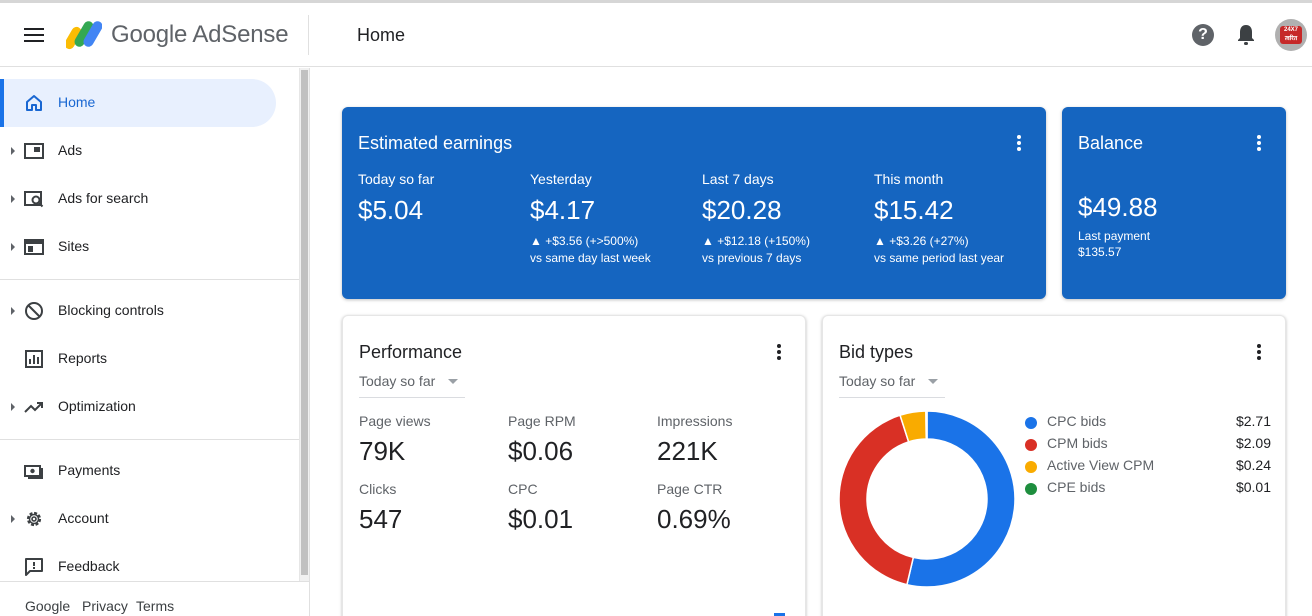  What do you see at coordinates (1291, 35) in the screenshot?
I see `account-avatar: 24X7 त्वरित` at bounding box center [1291, 35].